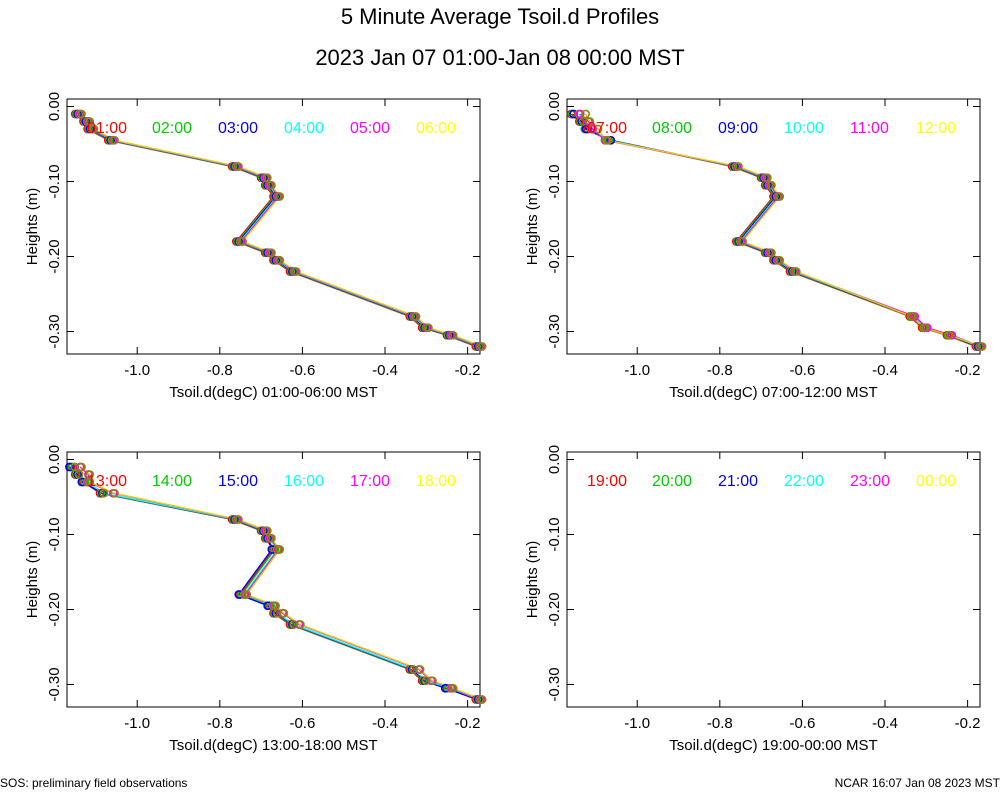 The height and width of the screenshot is (800, 1000). What do you see at coordinates (370, 128) in the screenshot?
I see `legend-entry: 05:00` at bounding box center [370, 128].